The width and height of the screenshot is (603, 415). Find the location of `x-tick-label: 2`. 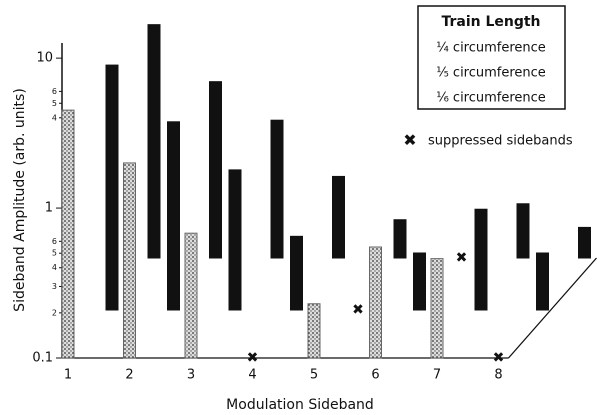

x-tick-label: 2 is located at coordinates (129, 375).